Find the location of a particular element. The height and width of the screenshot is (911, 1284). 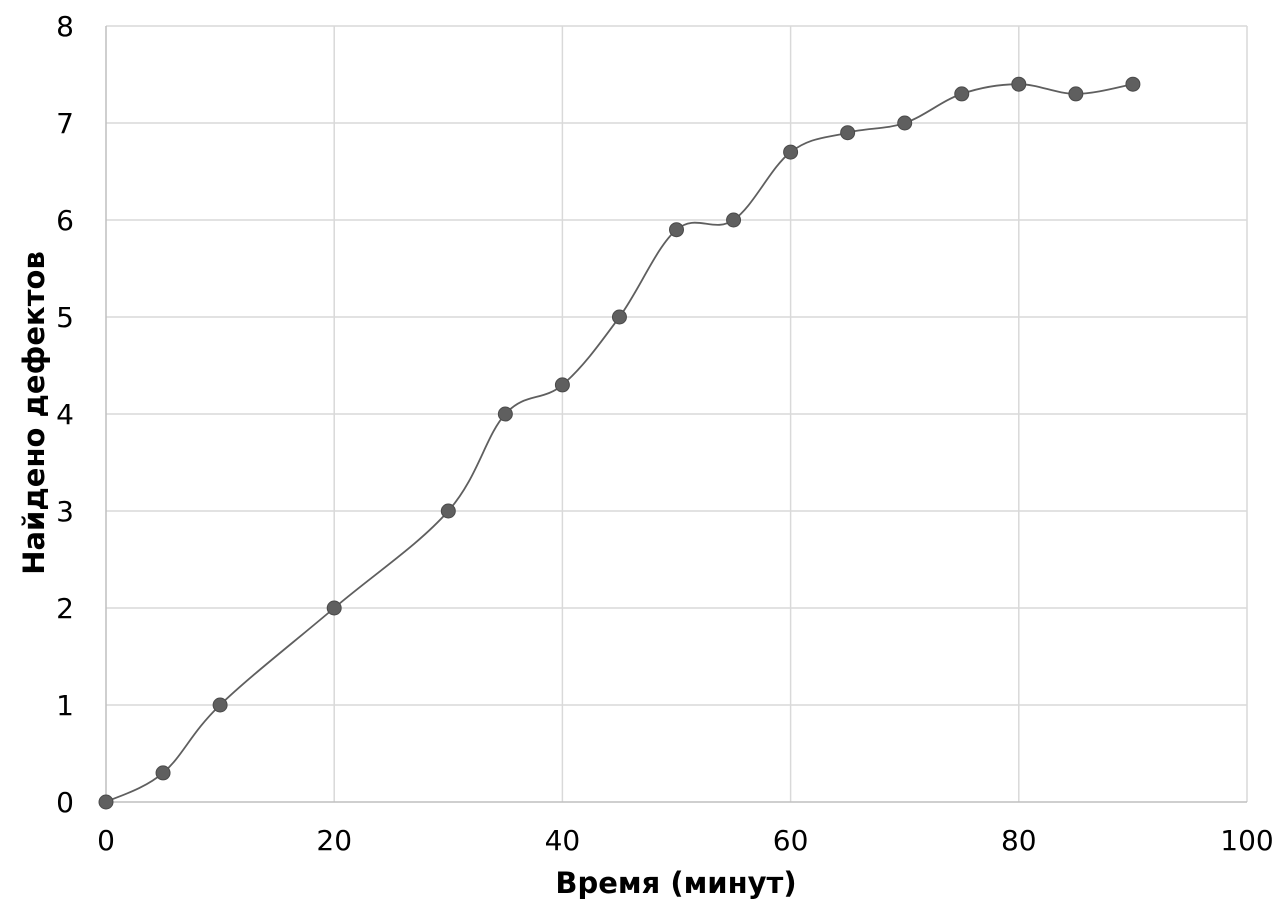

x-tick-label: 20 is located at coordinates (334, 840).